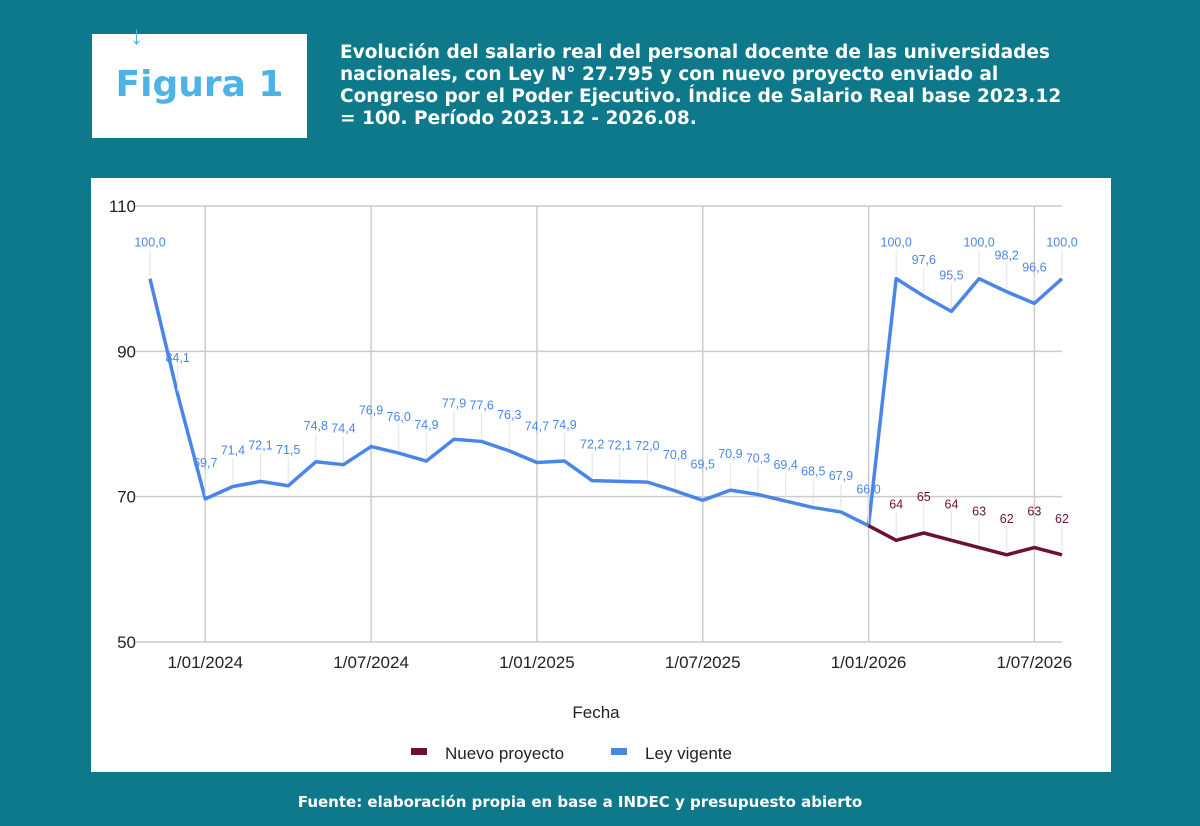 The width and height of the screenshot is (1200, 826). I want to click on data-label: 71,4, so click(233, 450).